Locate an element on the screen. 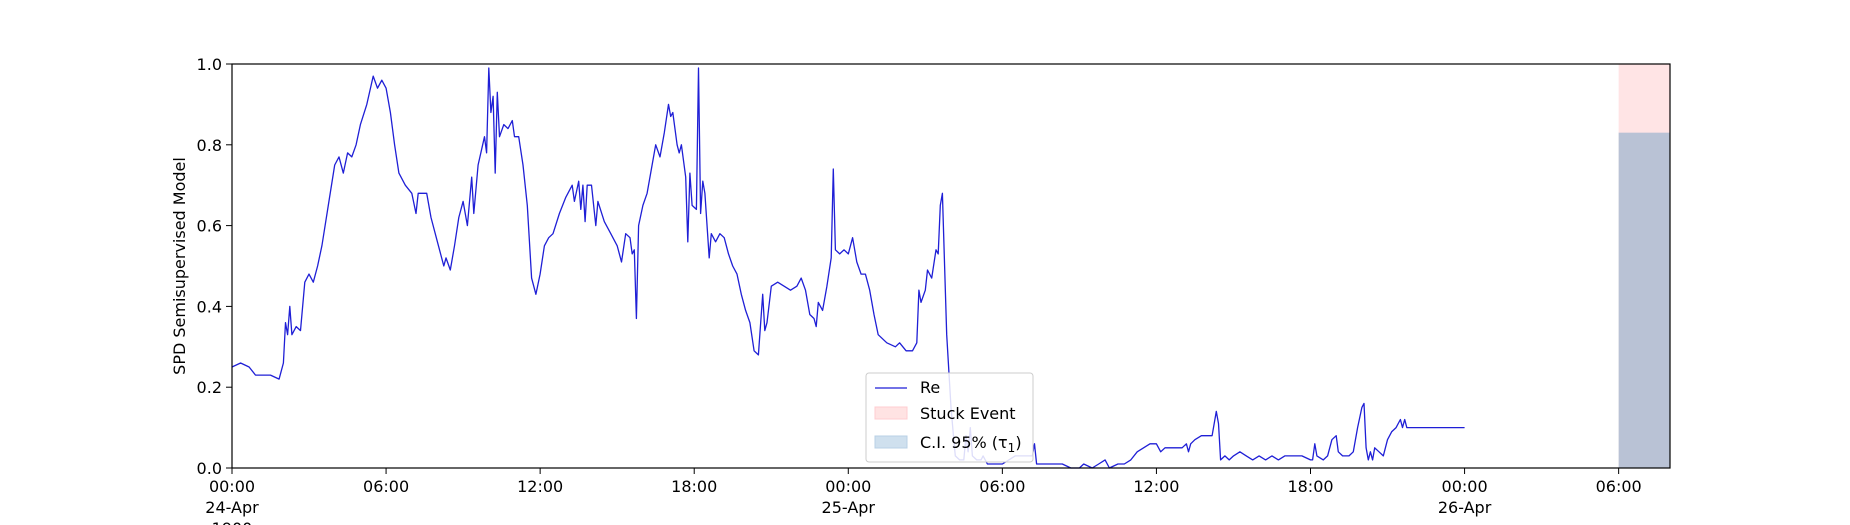  x-tick-date-label: 24-Apr is located at coordinates (232, 507).